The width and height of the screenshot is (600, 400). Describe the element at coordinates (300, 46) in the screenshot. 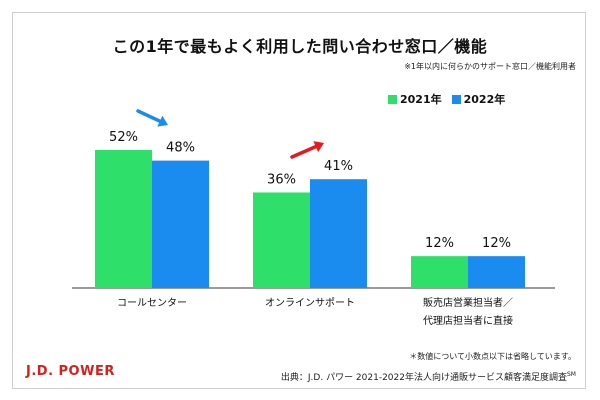

I see `chart-title: この1年で最もよく利用した問い合わせ窓口／機能` at that location.